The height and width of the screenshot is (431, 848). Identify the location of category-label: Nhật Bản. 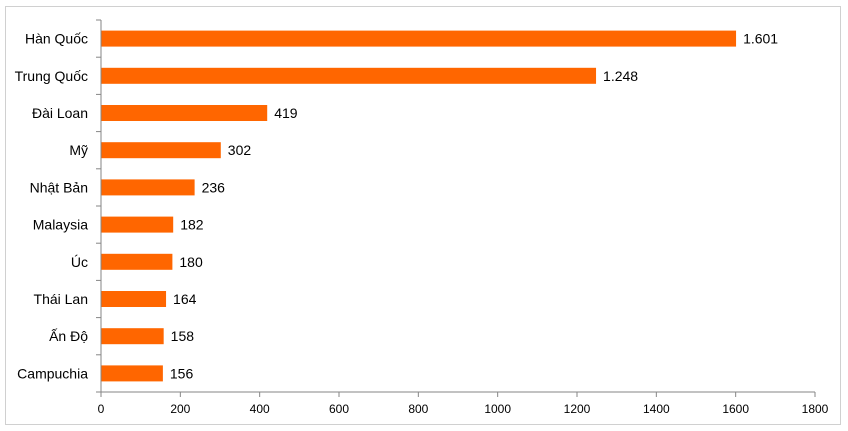
(59, 187).